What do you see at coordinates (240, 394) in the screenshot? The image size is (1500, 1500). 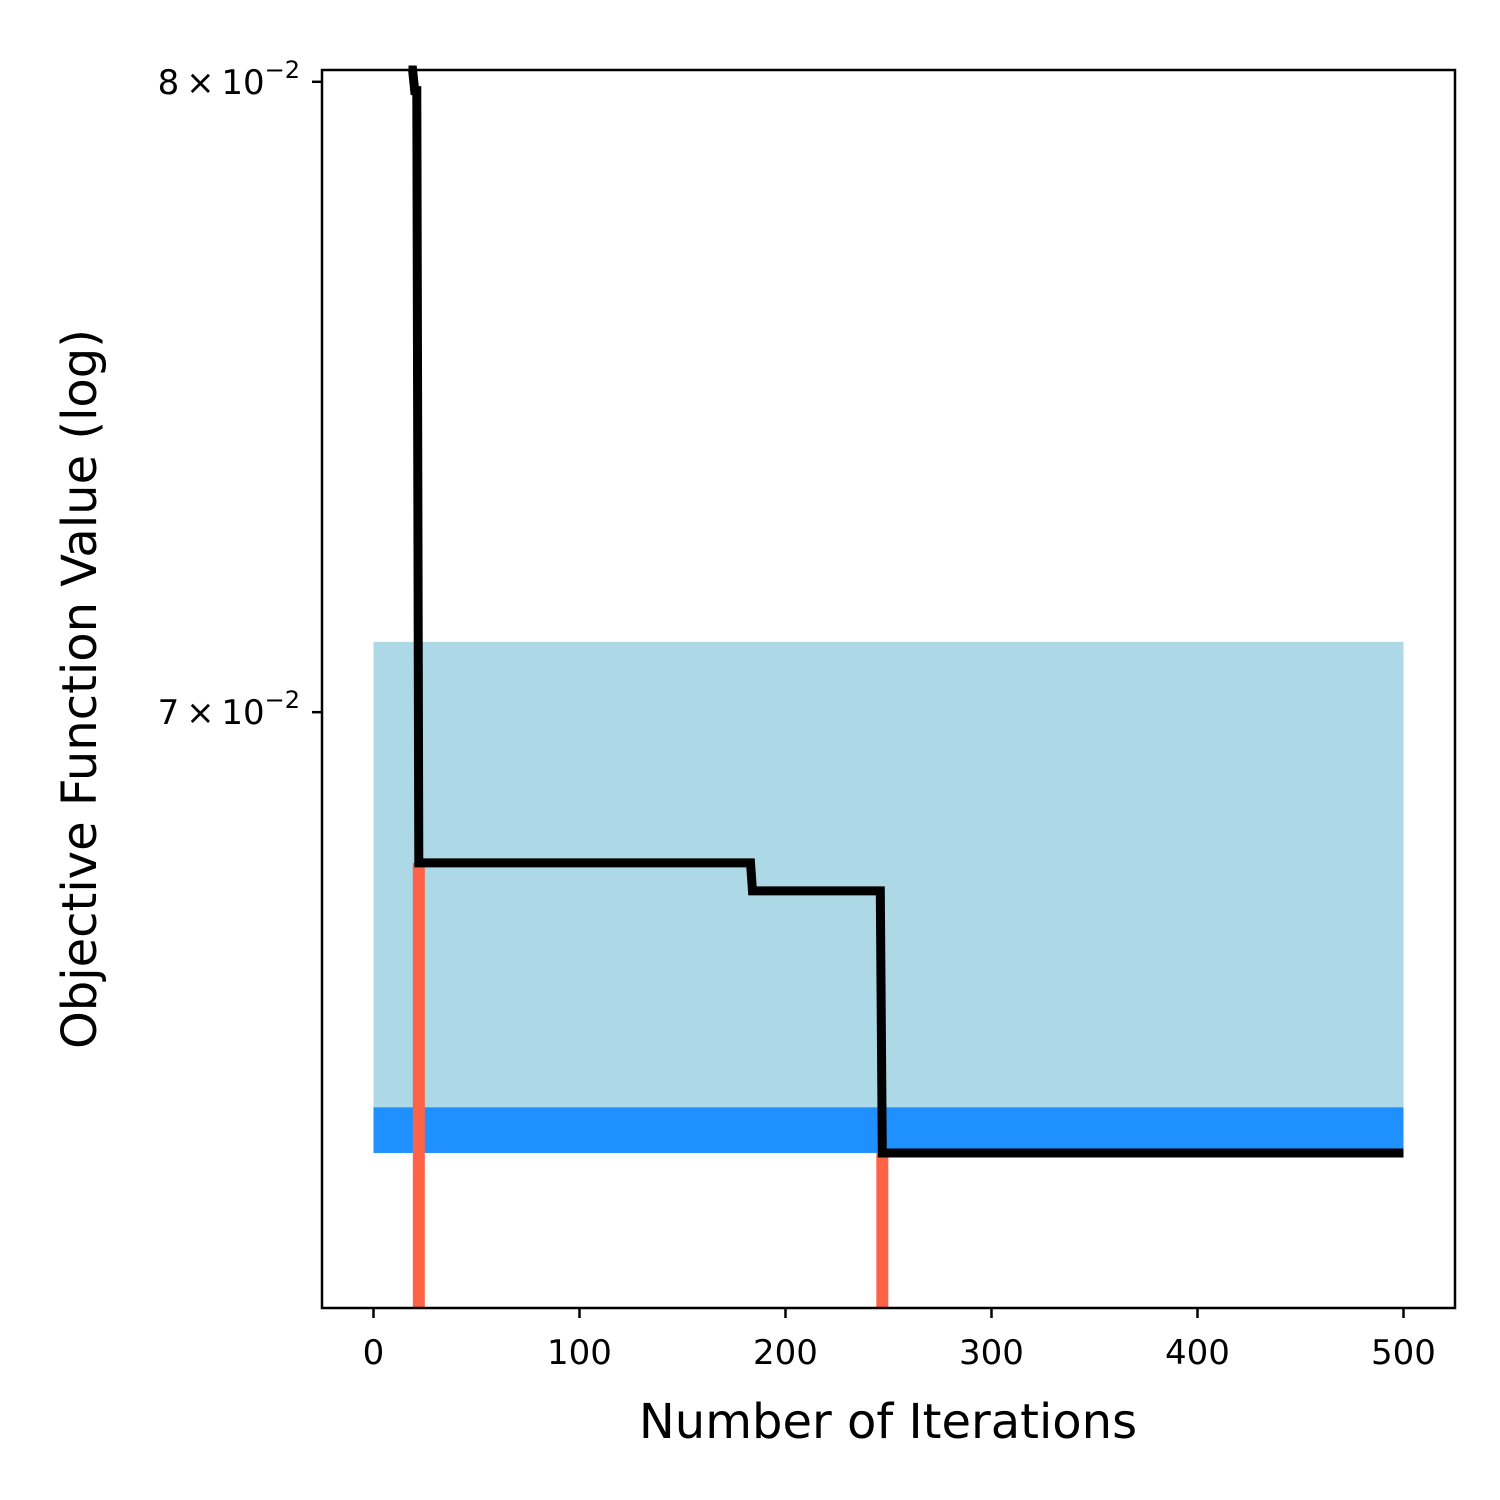 I see `y-axis-ticks: 7 × 10−2 8 × 10−2` at bounding box center [240, 394].